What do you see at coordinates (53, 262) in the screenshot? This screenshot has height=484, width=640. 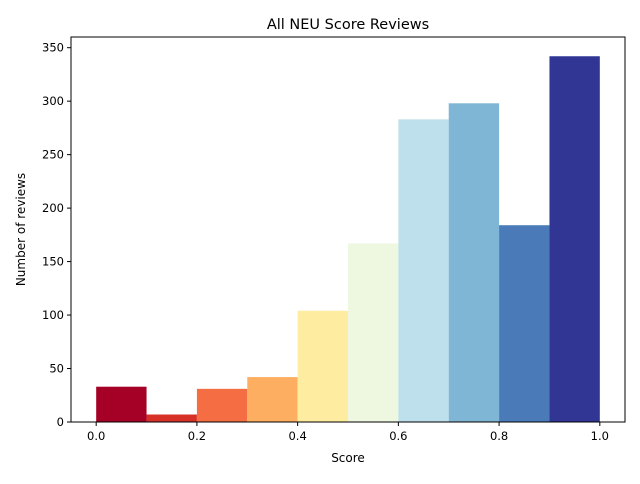 I see `y-tick-label-3: 150` at bounding box center [53, 262].